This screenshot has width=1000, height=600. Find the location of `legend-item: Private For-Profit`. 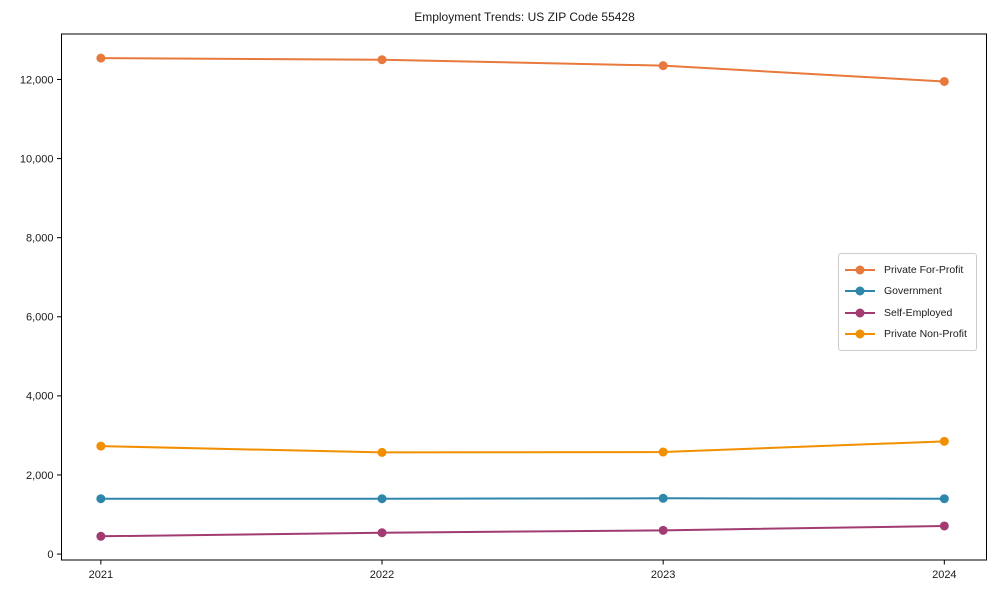

legend-item: Private For-Profit is located at coordinates (906, 270).